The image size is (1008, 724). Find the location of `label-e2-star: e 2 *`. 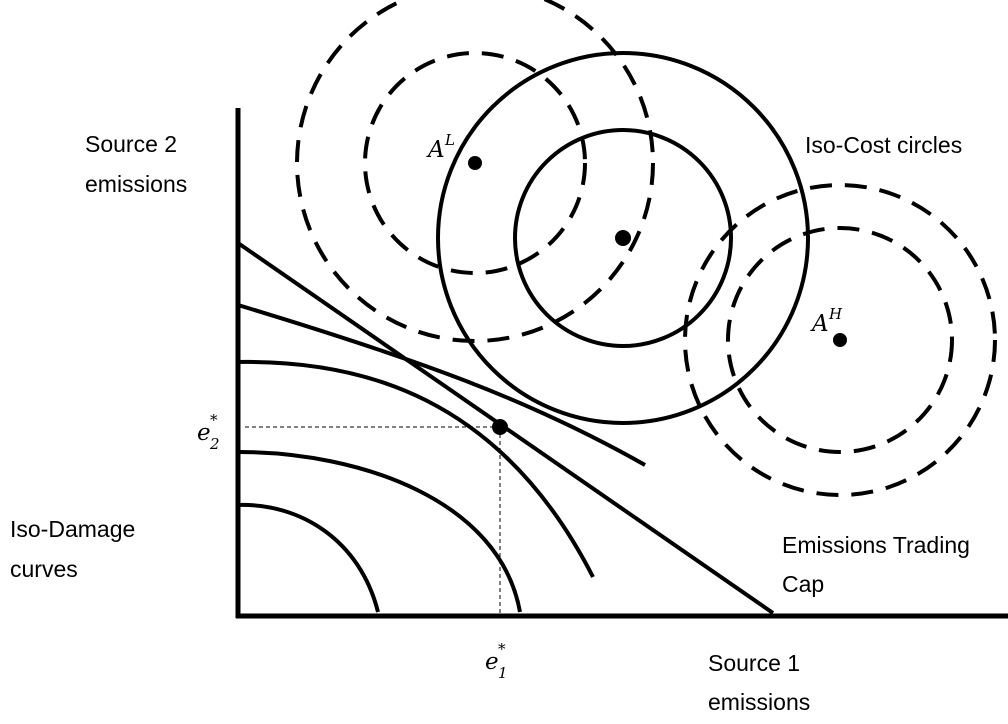

label-e2-star: e 2 * is located at coordinates (208, 432).